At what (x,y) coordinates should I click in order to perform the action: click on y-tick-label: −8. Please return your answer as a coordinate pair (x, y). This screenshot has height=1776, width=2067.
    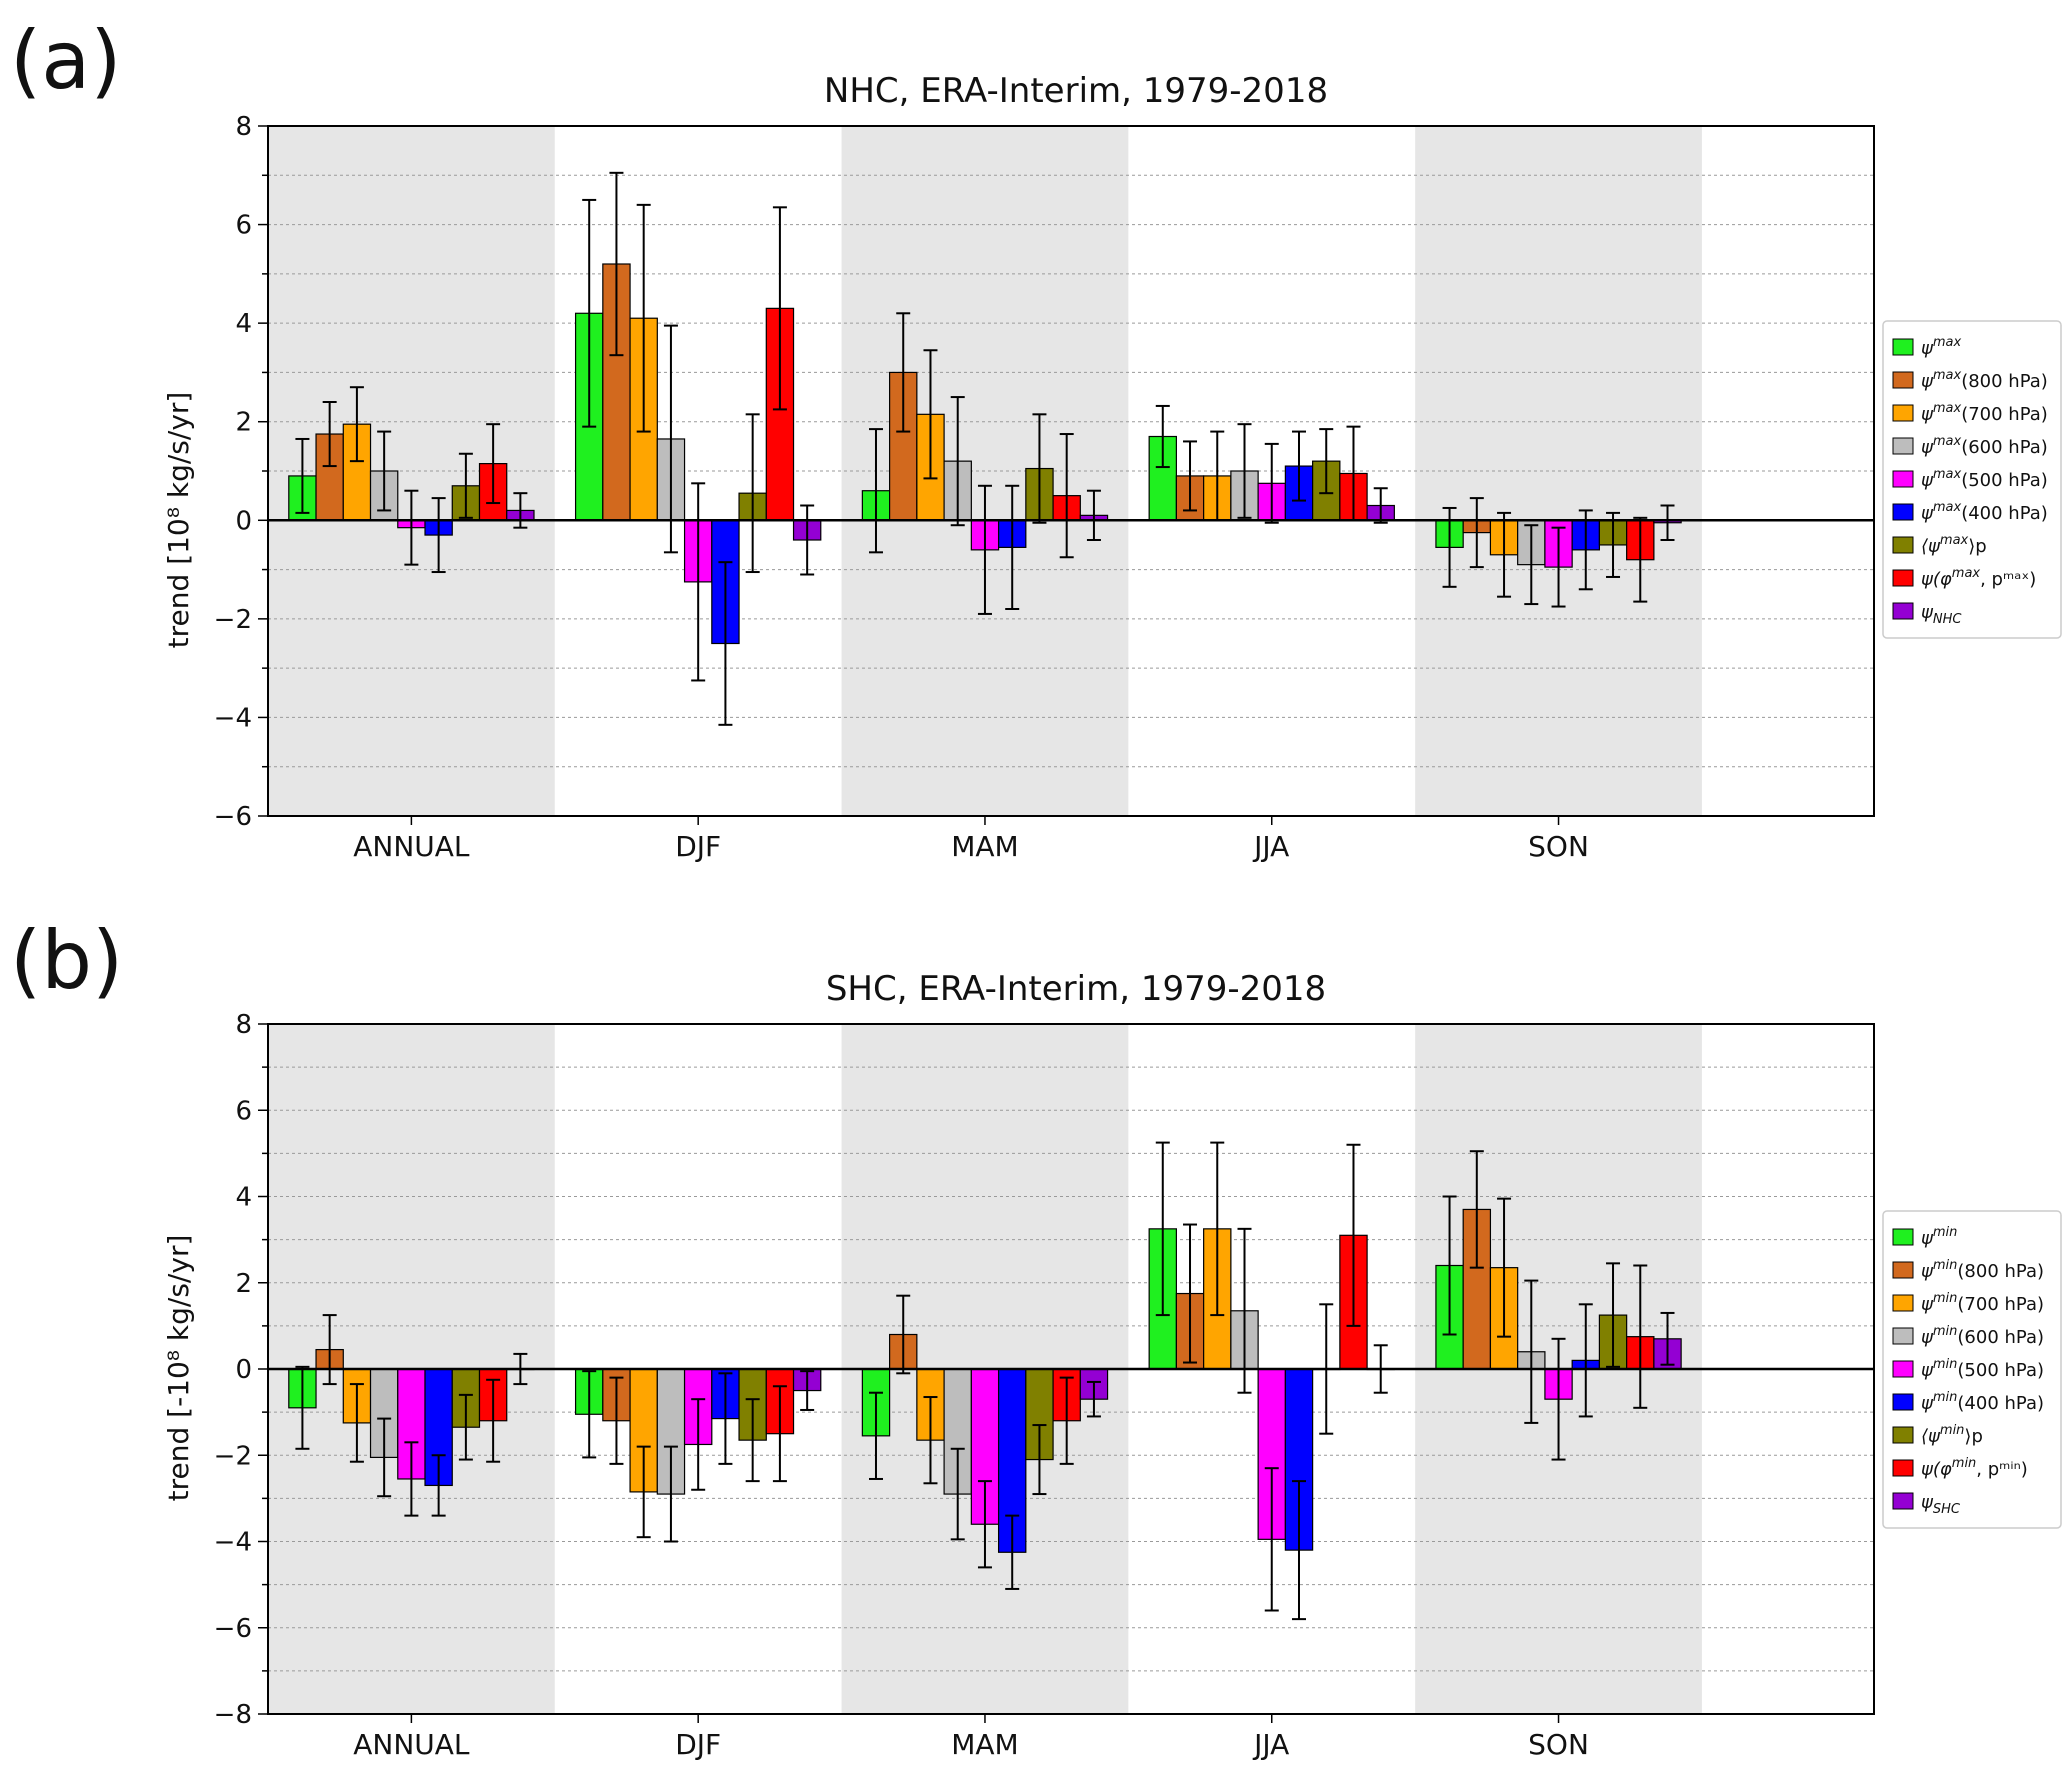
    Looking at the image, I should click on (233, 1715).